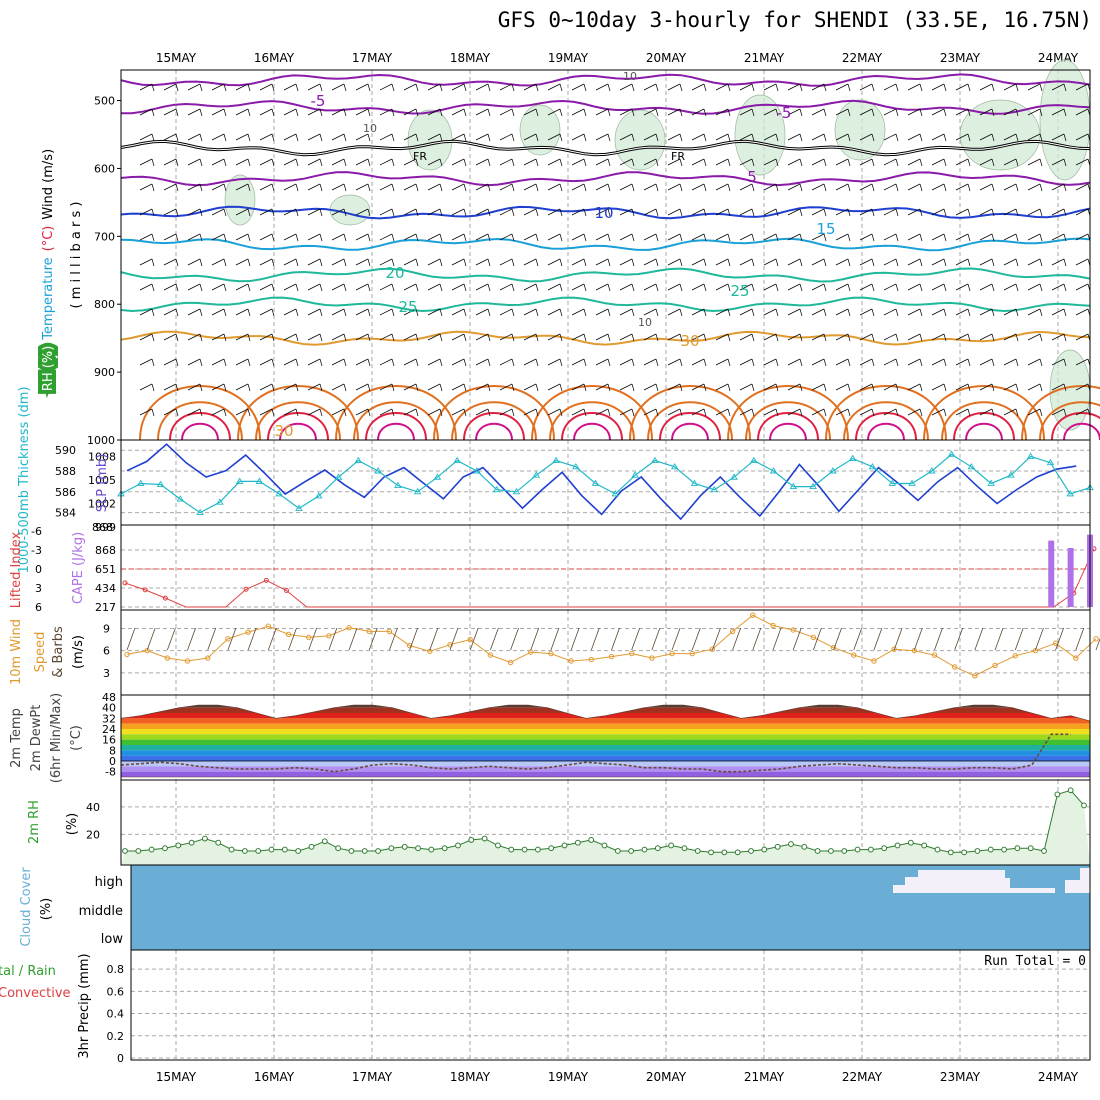  What do you see at coordinates (470, 58) in the screenshot?
I see `date-label-top-3: 18MAY` at bounding box center [470, 58].